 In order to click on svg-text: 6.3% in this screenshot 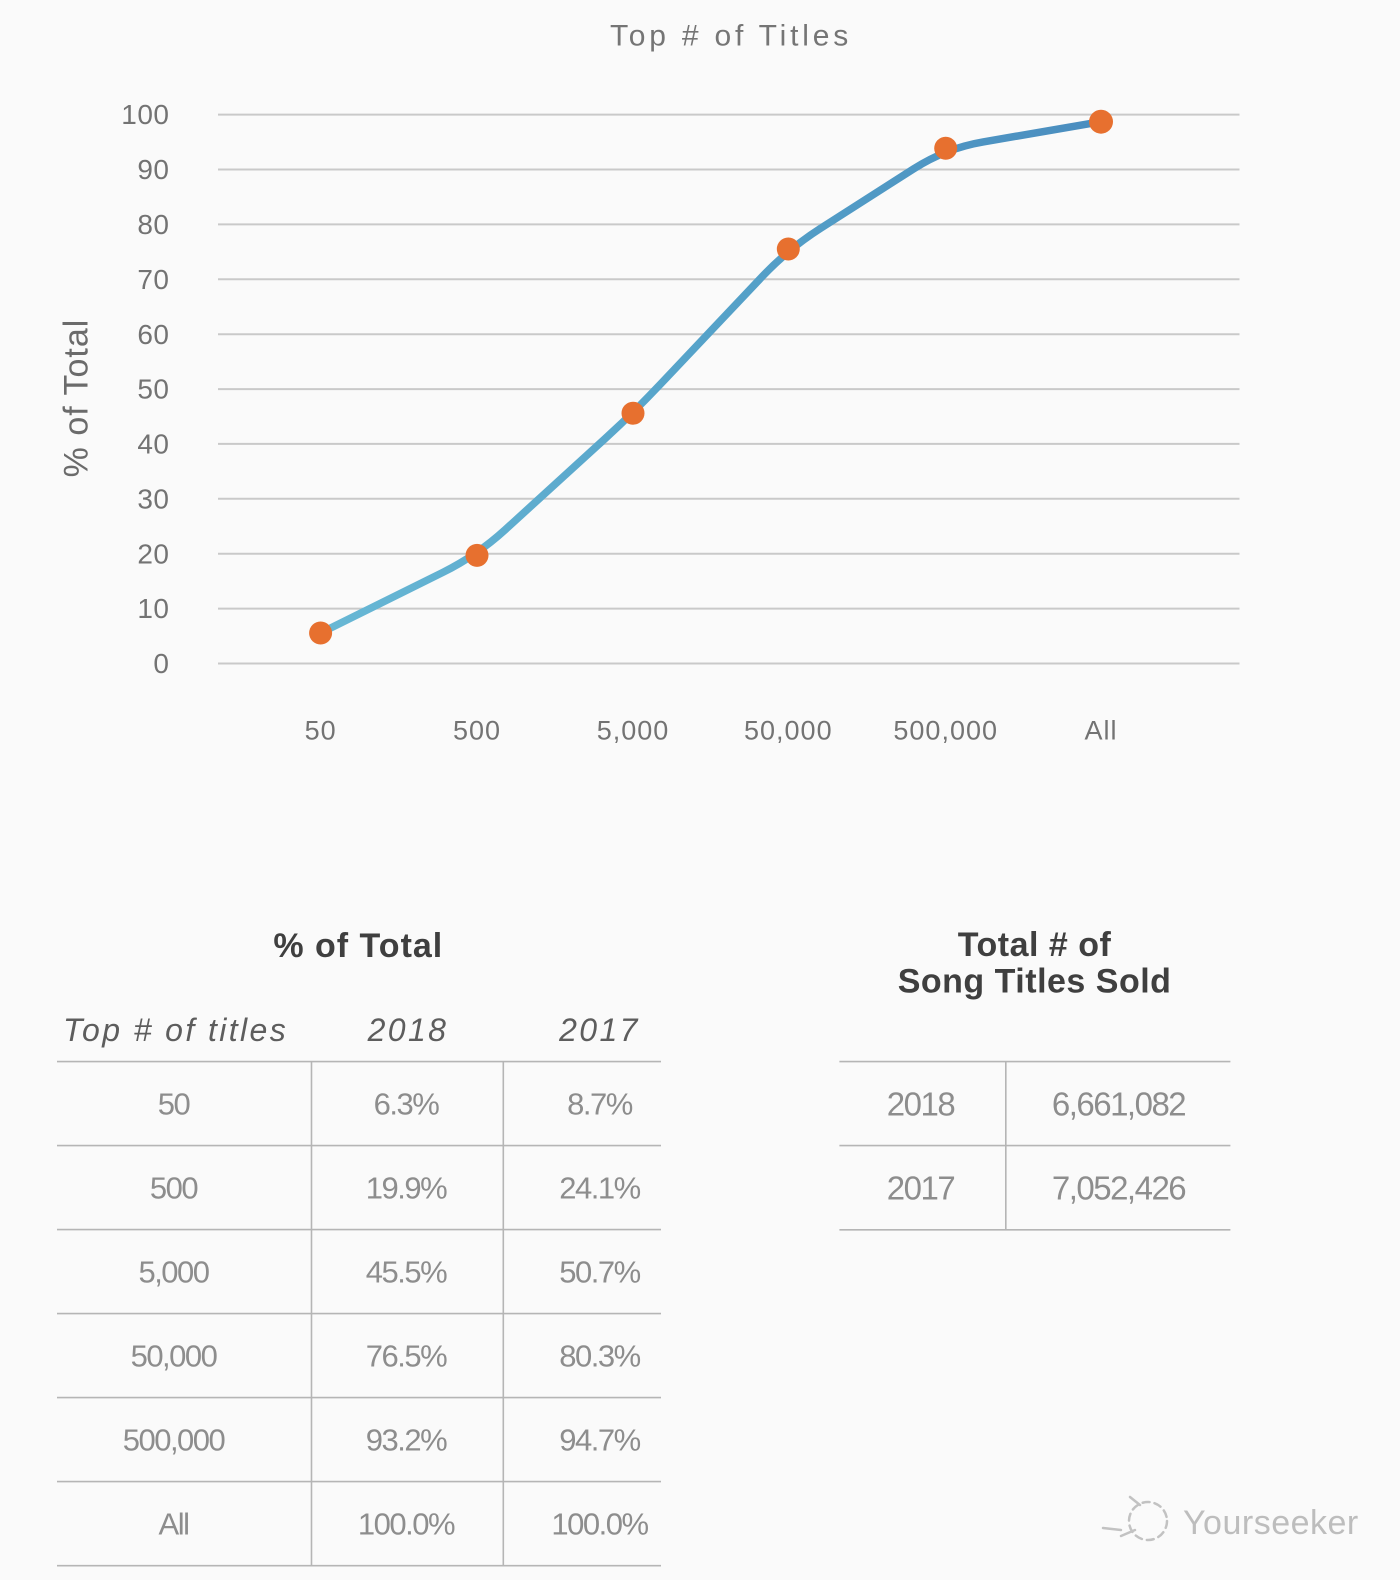, I will do `click(407, 1103)`.